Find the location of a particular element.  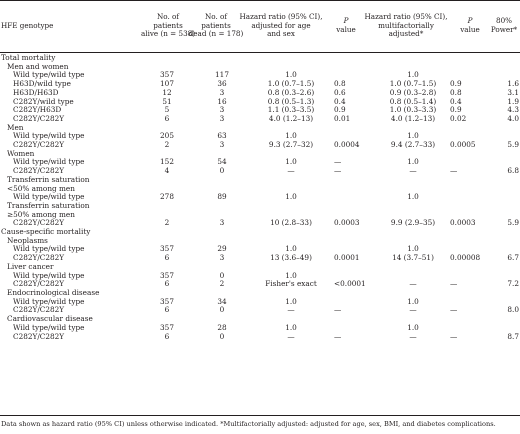

header-alive-line2: patients is located at coordinates (168, 25).